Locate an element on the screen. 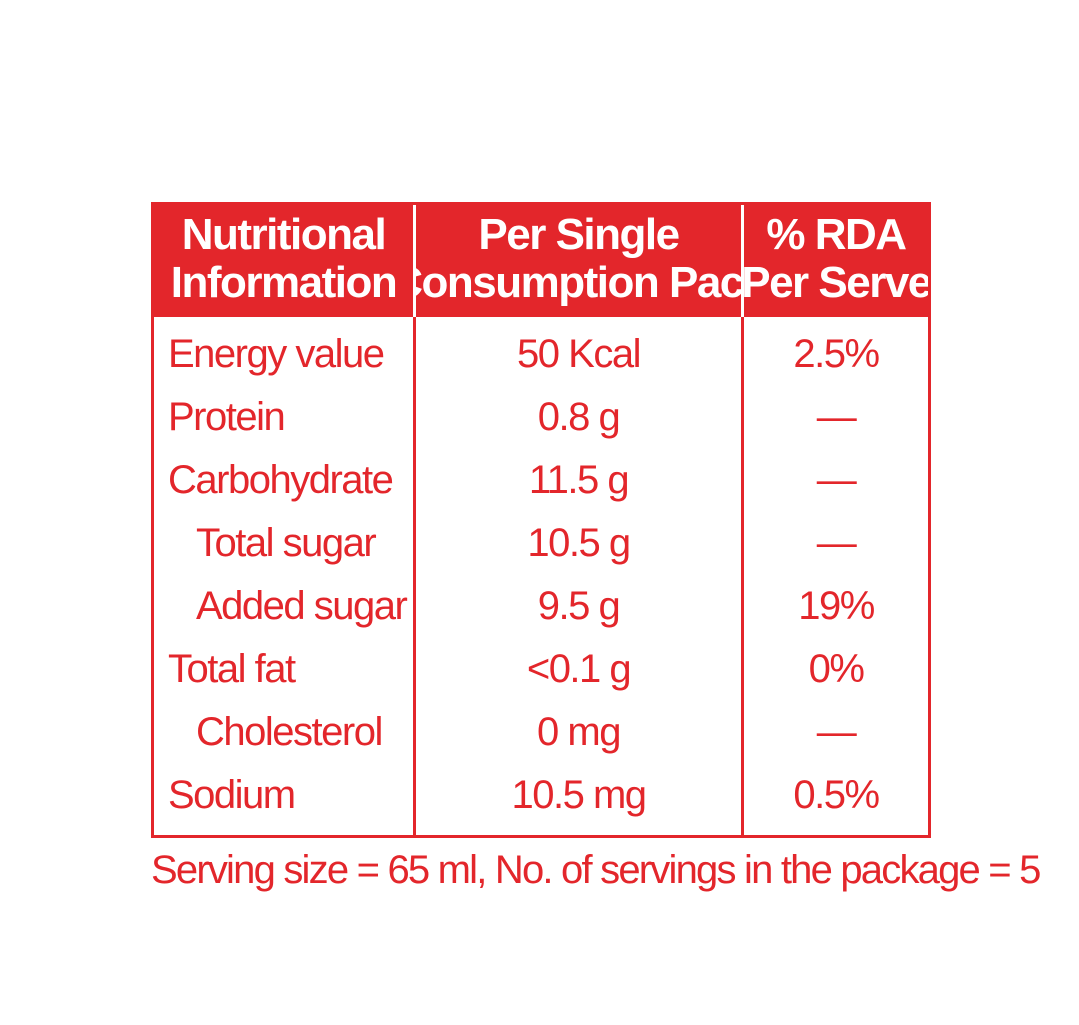 The width and height of the screenshot is (1079, 1025). header-per-pack: Per Single Consumption Pack is located at coordinates (578, 261).